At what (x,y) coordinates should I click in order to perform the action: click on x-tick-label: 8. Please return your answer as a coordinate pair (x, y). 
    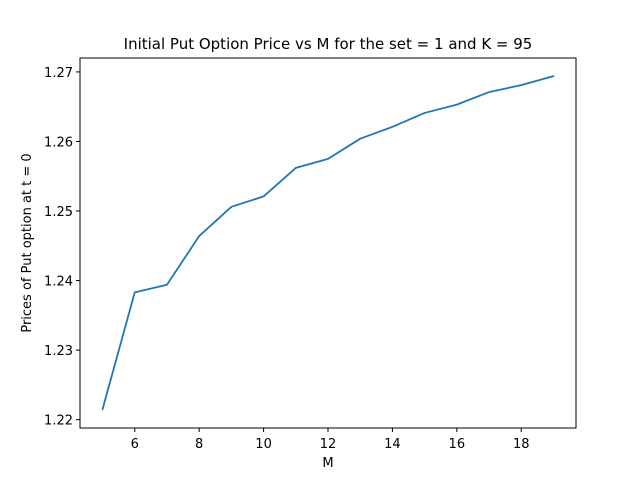
    Looking at the image, I should click on (199, 444).